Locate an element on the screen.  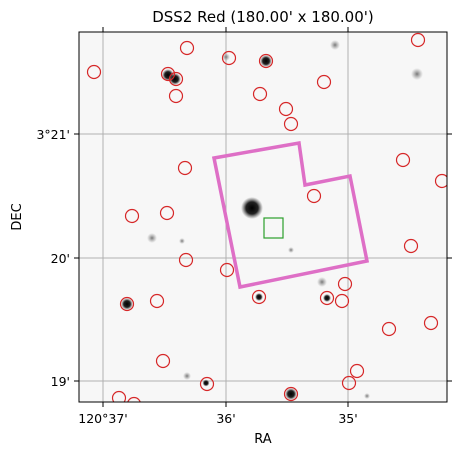
y-tick-label: 20' is located at coordinates (60, 258).